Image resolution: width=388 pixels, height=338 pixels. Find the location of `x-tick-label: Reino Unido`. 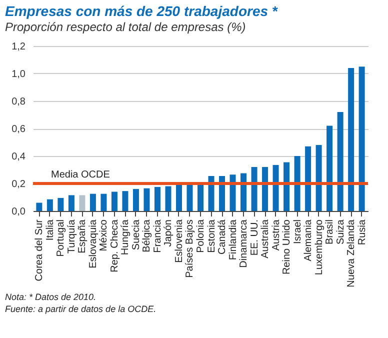

x-tick-label: Reino Unido is located at coordinates (287, 247).